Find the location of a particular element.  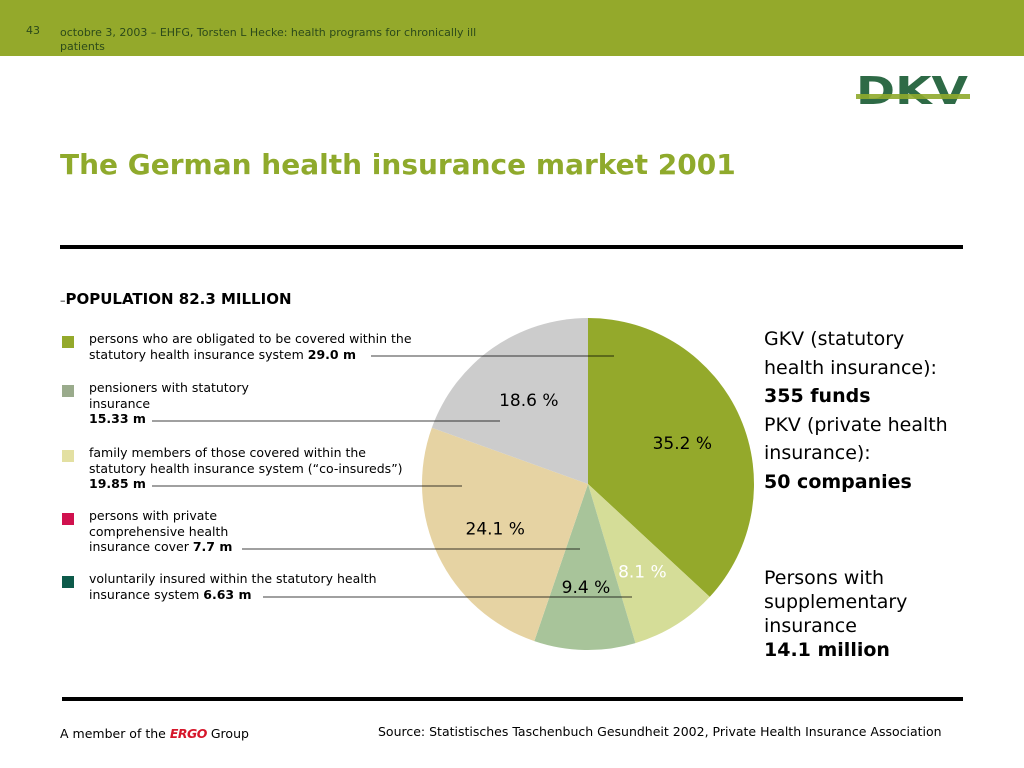

header-bar is located at coordinates (512, 28).